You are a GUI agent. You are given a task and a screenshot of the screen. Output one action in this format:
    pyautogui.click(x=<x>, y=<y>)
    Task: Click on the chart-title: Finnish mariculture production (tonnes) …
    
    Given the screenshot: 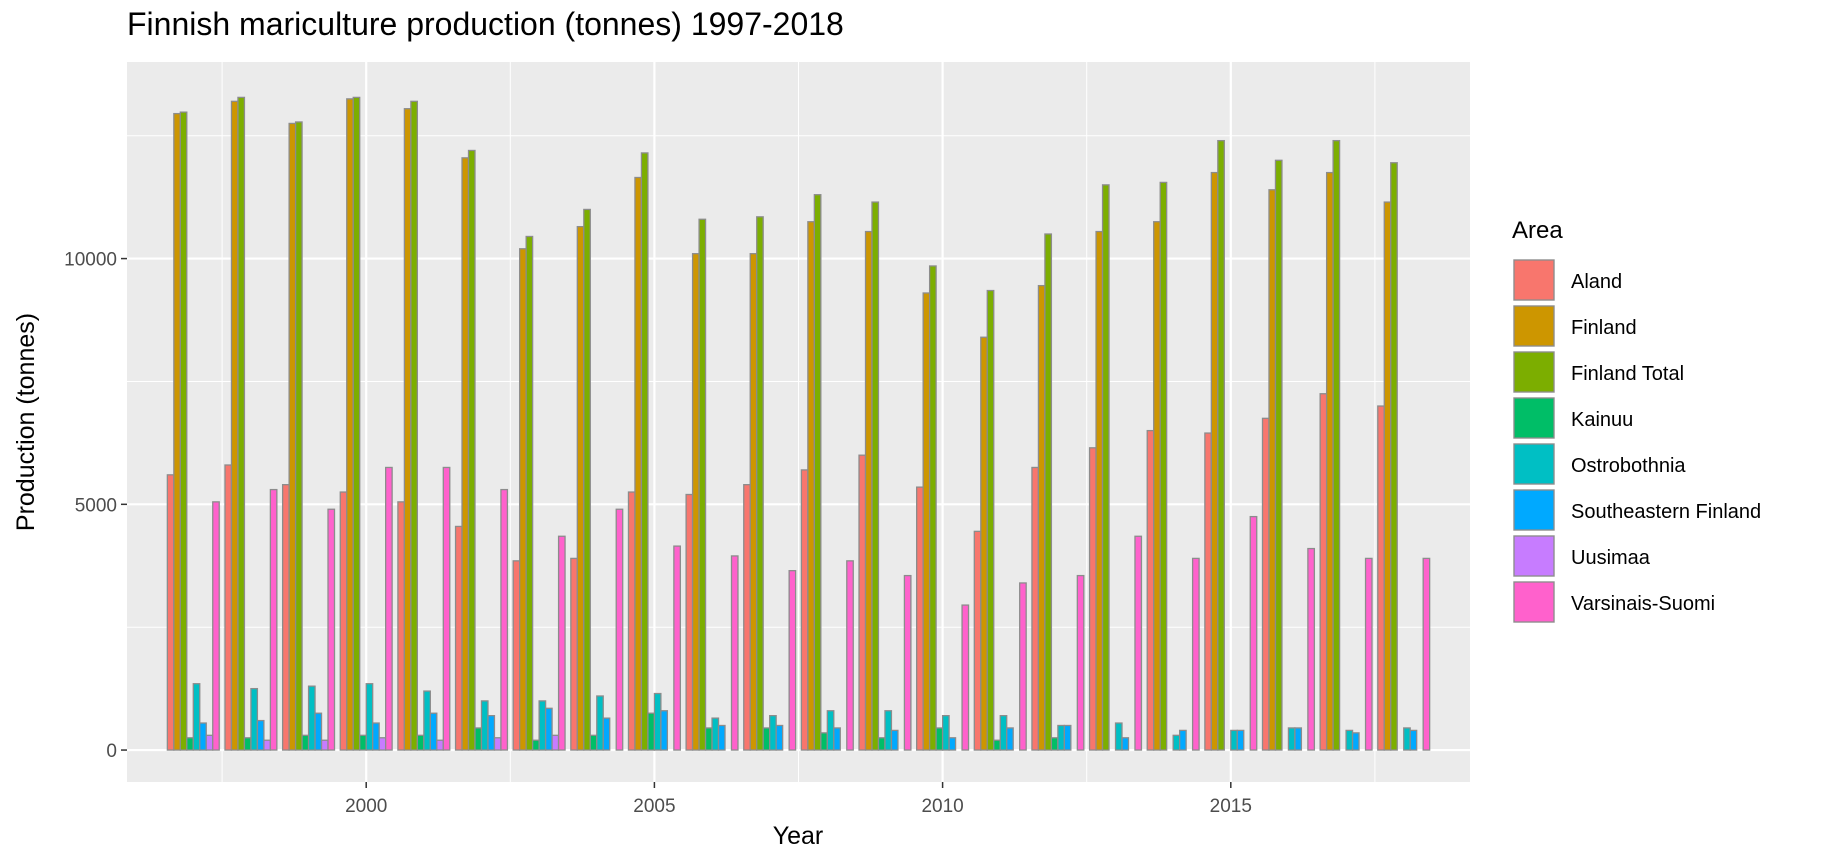 What is the action you would take?
    pyautogui.click(x=485, y=24)
    